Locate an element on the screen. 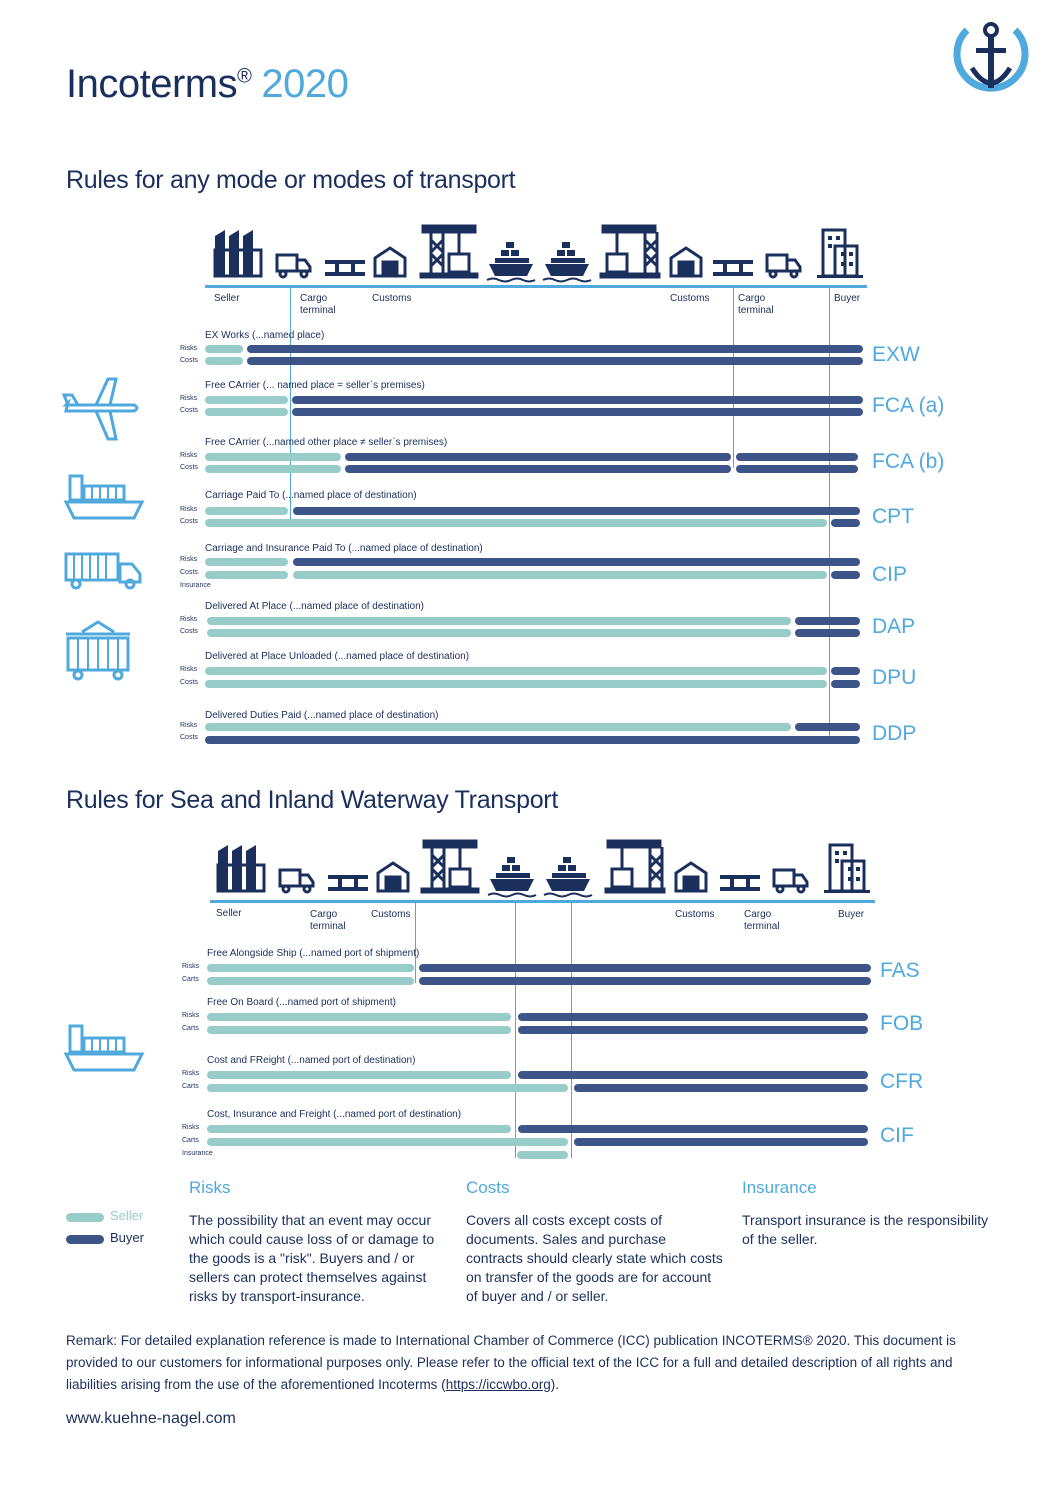 The image size is (1058, 1497). dpu-costs-buyer-bar is located at coordinates (845, 684).